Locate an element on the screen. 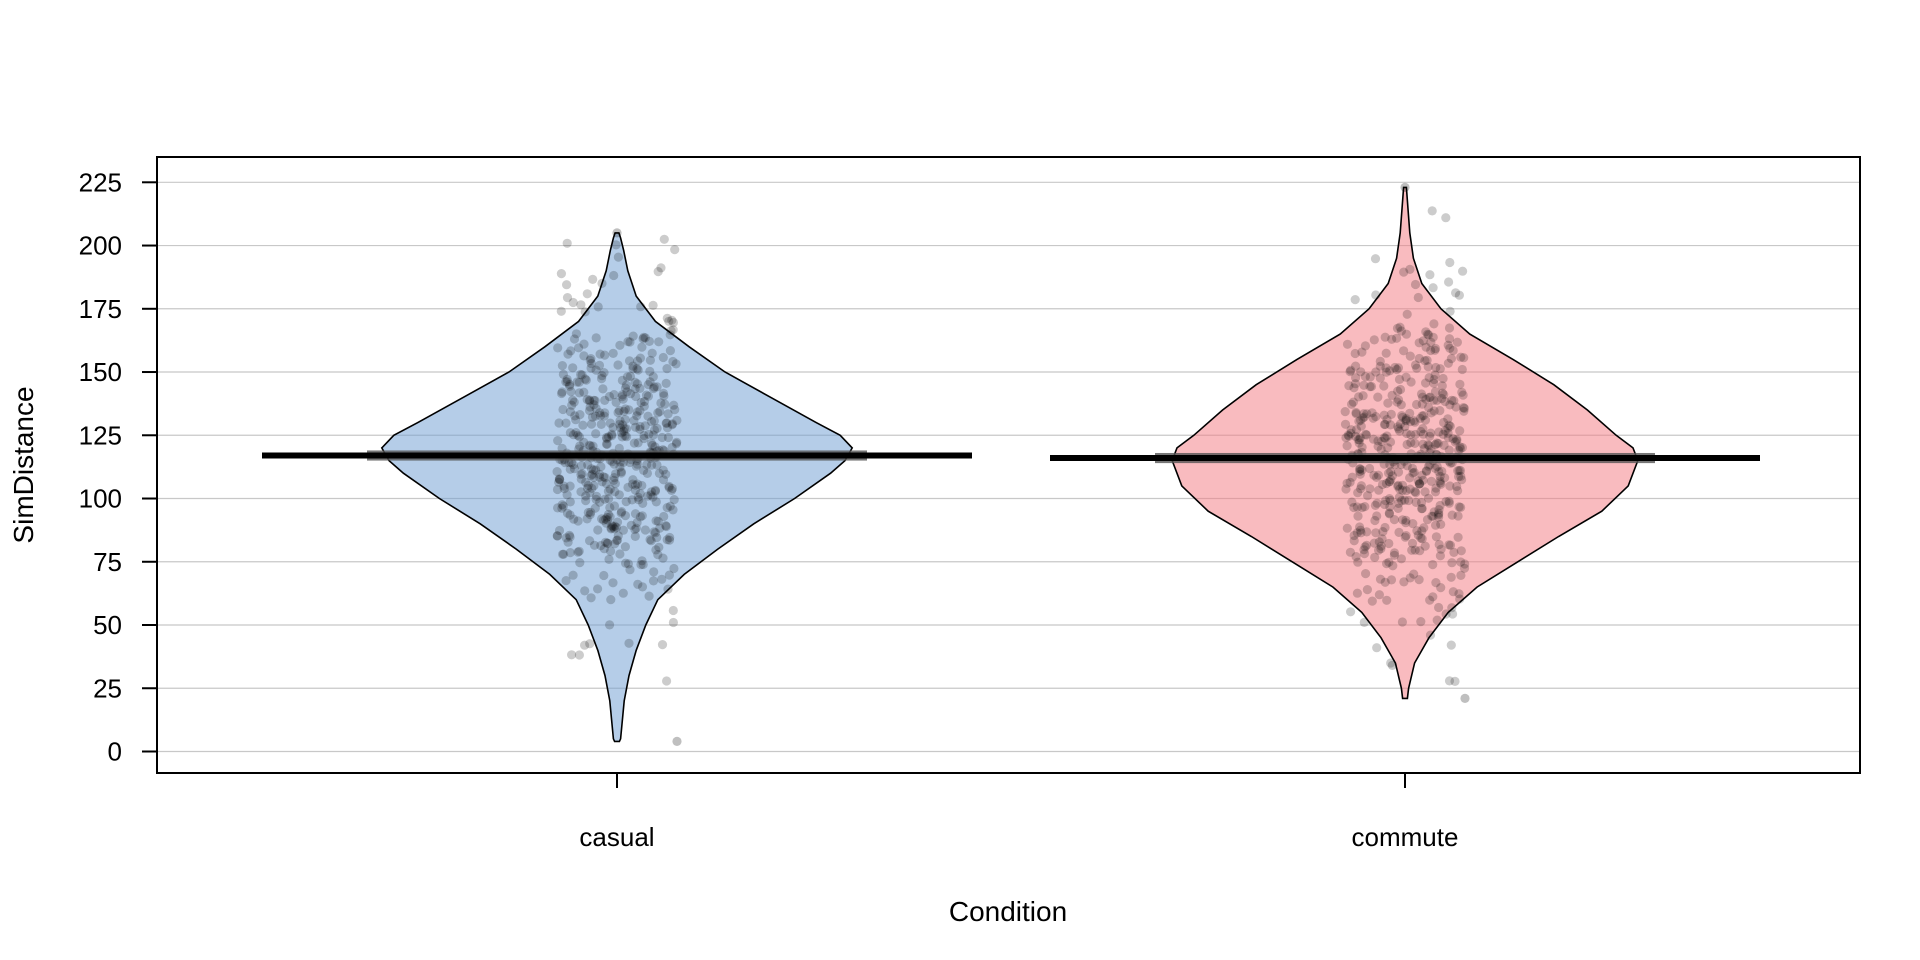 The height and width of the screenshot is (960, 1920). x-axis: casual commute is located at coordinates (1018, 812).